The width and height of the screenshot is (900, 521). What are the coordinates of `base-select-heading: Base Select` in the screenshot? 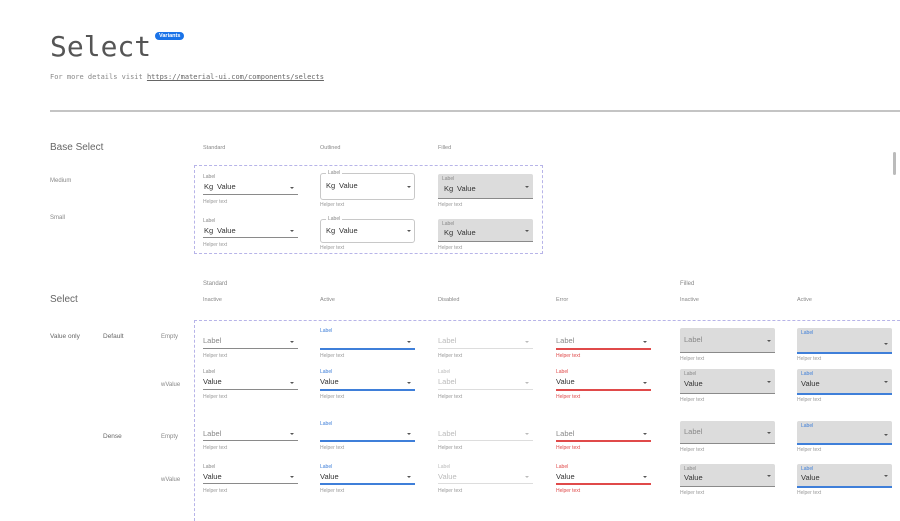 It's located at (77, 147).